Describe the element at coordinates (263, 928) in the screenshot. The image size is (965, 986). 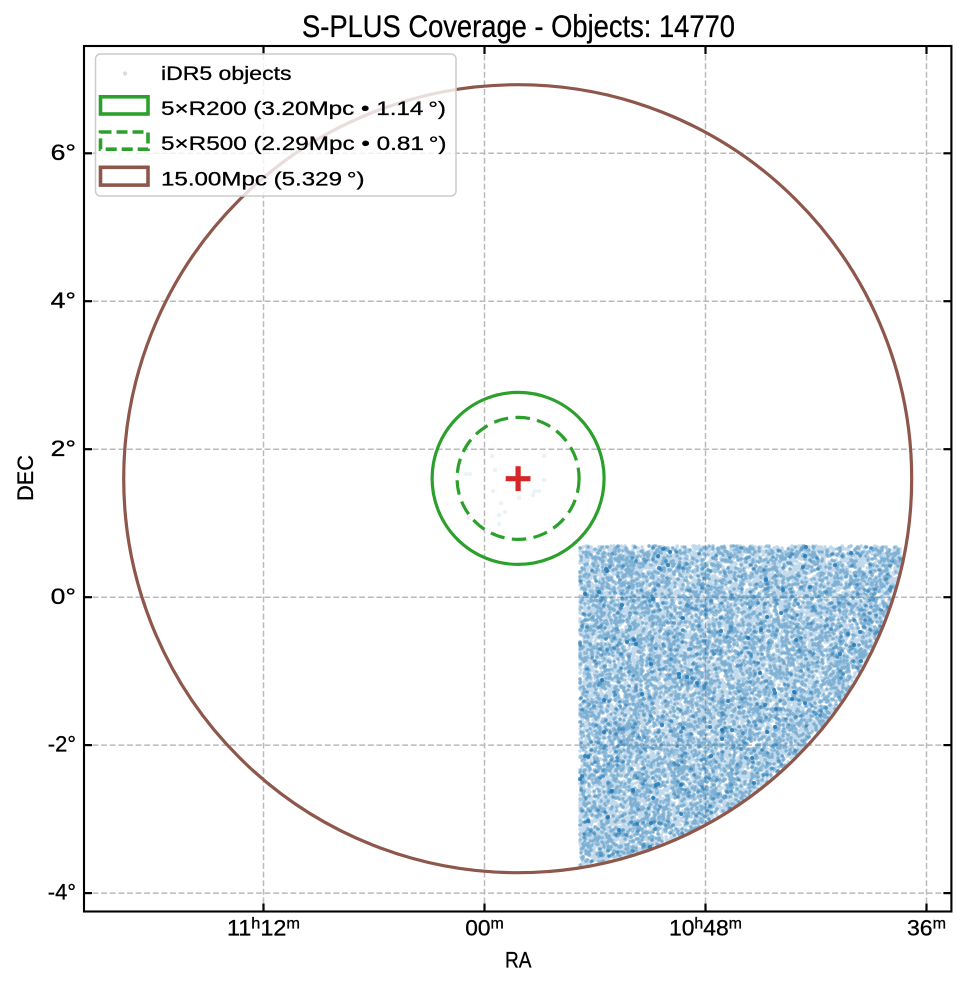
I see `svg-text: 11h12m` at that location.